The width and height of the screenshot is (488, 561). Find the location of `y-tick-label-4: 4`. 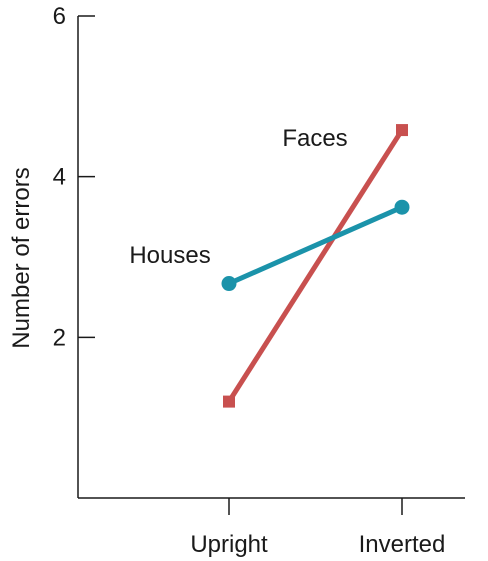

y-tick-label-4: 4 is located at coordinates (59, 177).